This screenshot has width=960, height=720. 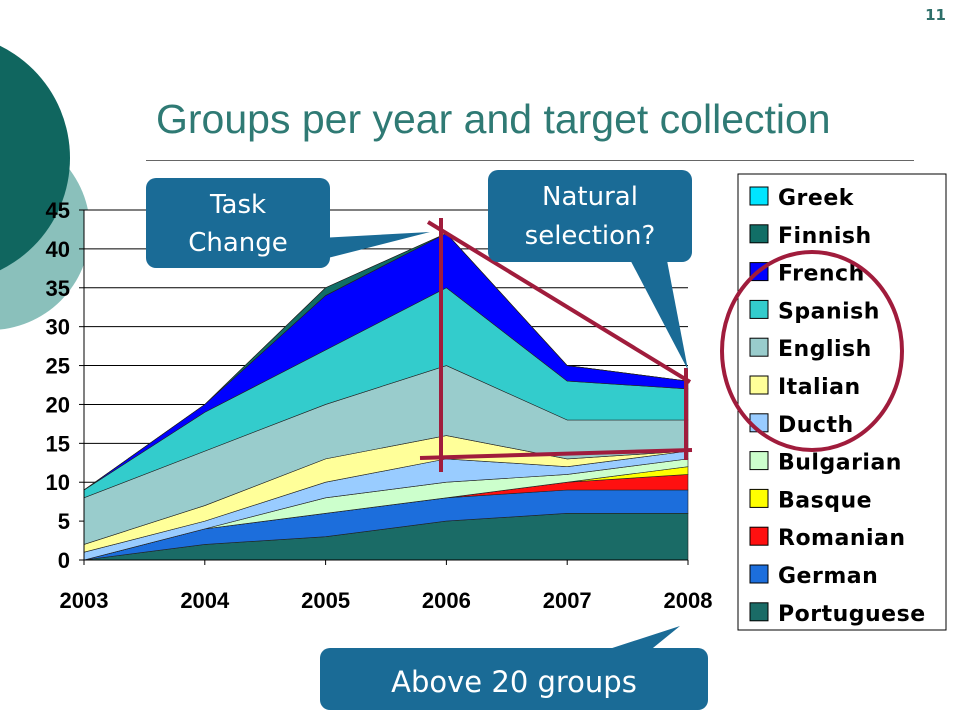 What do you see at coordinates (842, 538) in the screenshot?
I see `legend-label-romanian: Romanian` at bounding box center [842, 538].